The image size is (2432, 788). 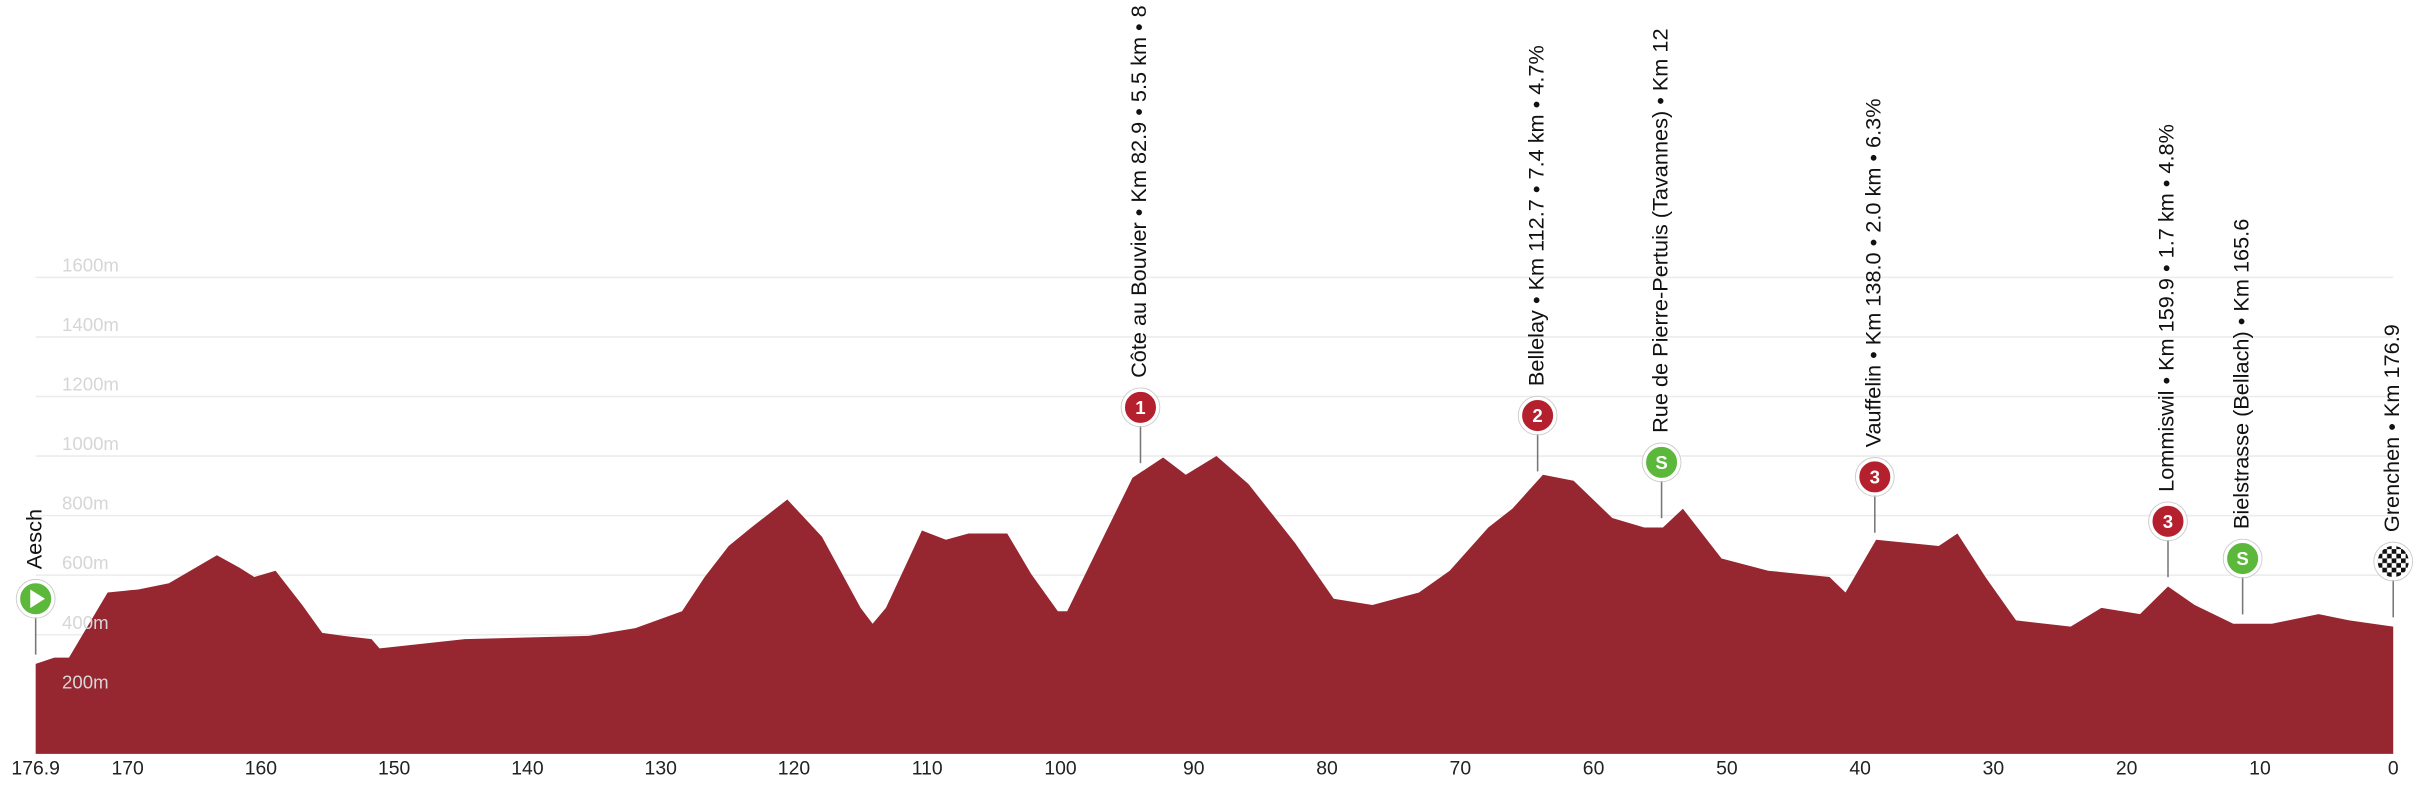 I want to click on x-tick-label: 176.9, so click(x=35, y=768).